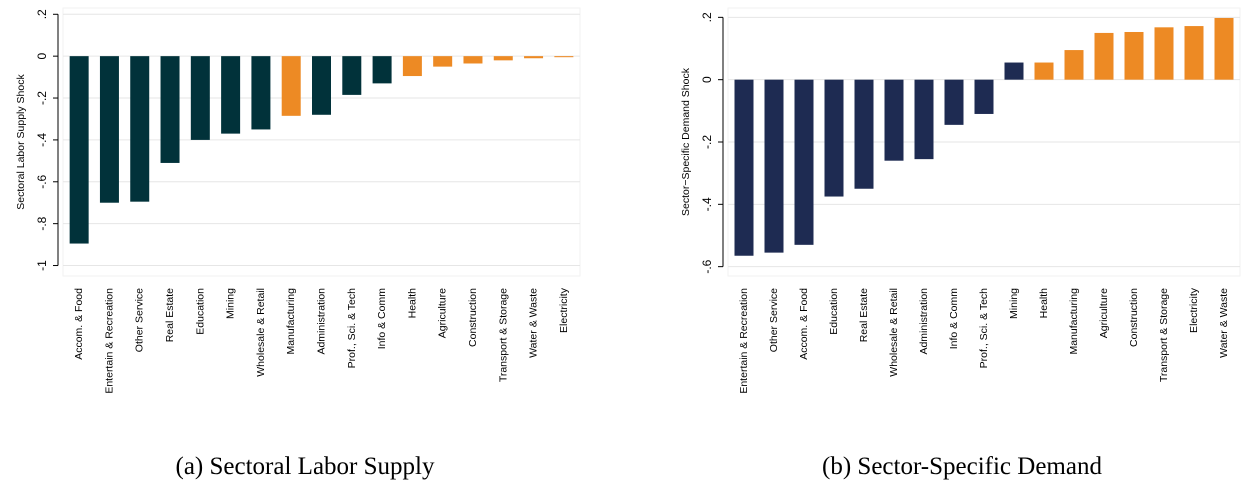 This screenshot has height=483, width=1243. Describe the element at coordinates (686, 141) in the screenshot. I see `y-axis-title: Sector−Specific Demand Shock` at that location.